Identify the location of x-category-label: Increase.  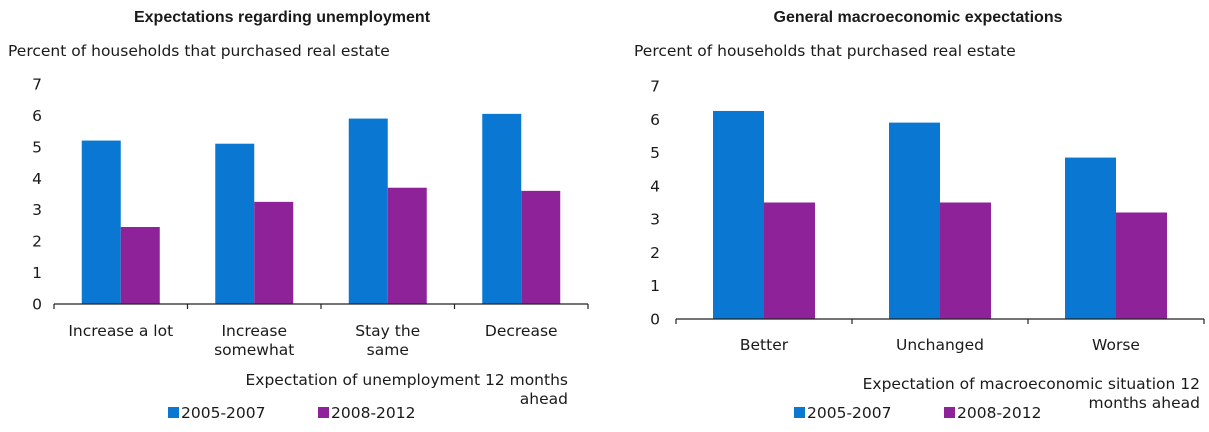
(254, 331).